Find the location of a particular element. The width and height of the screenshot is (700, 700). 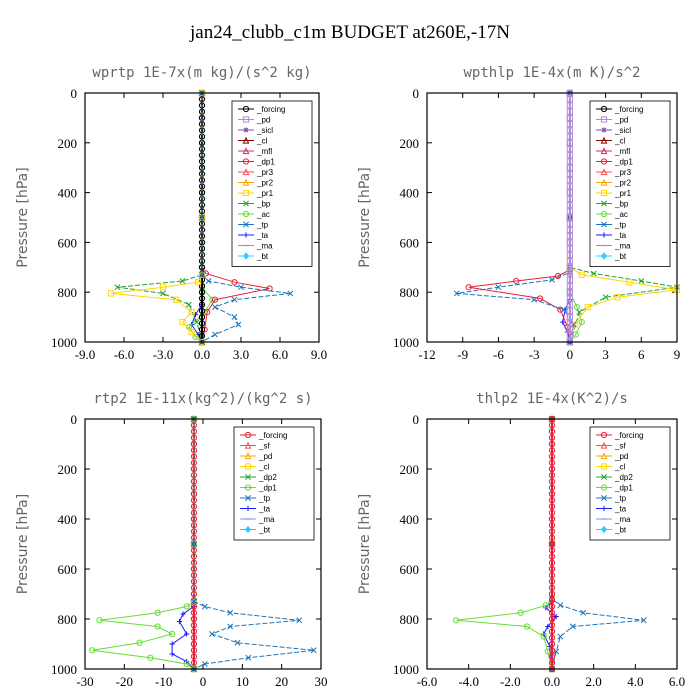

x-tick-label: 2.0 is located at coordinates (594, 681).